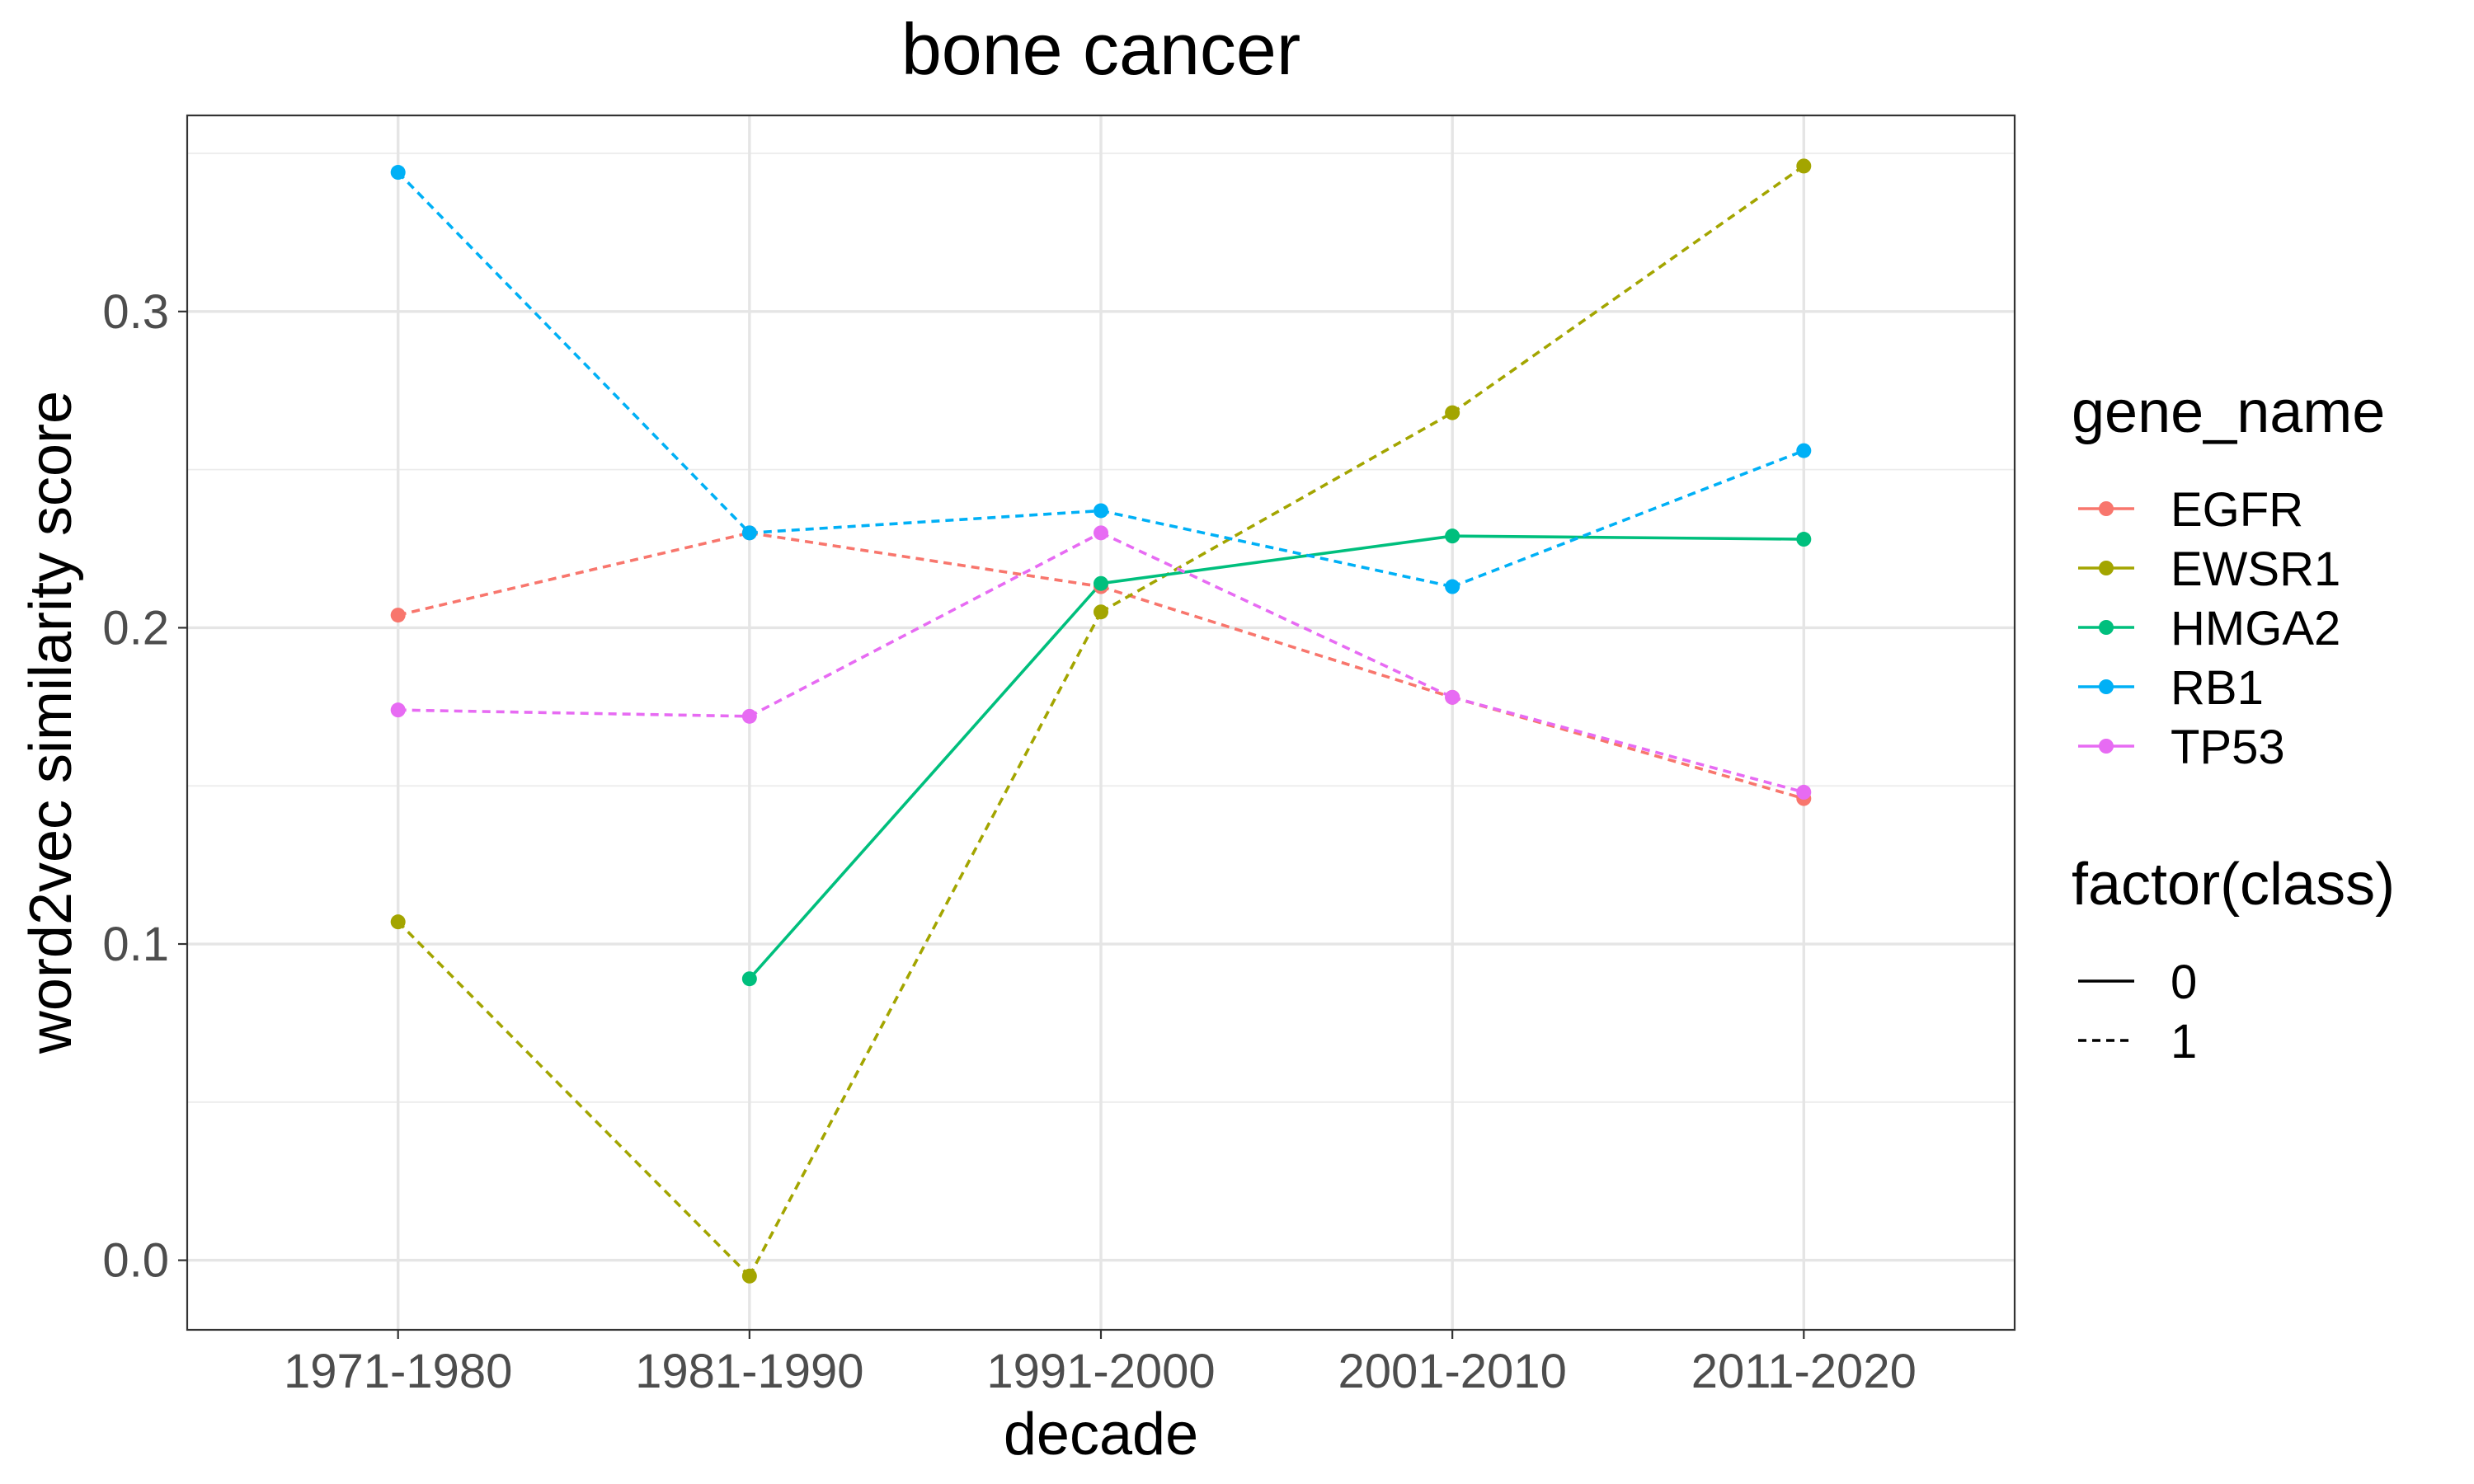 The width and height of the screenshot is (2474, 1484). I want to click on legend-label: RB1, so click(2217, 688).